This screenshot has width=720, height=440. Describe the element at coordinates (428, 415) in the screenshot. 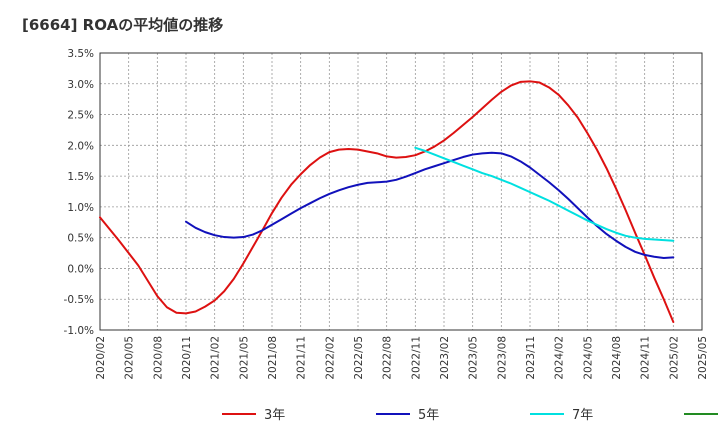

I see `legend-label-2: 5年` at that location.